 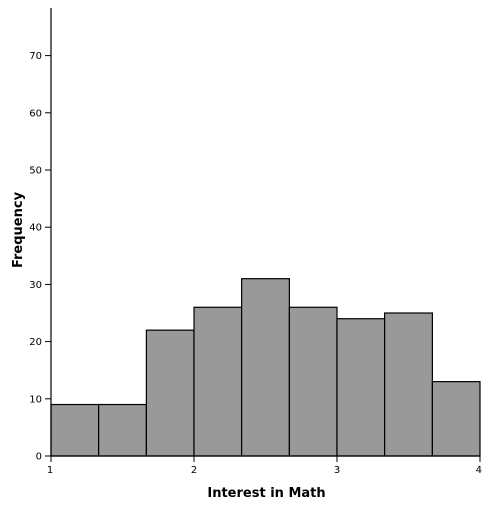 What do you see at coordinates (264, 466) in the screenshot?
I see `x-ticks-group: 1 2 3 4` at bounding box center [264, 466].